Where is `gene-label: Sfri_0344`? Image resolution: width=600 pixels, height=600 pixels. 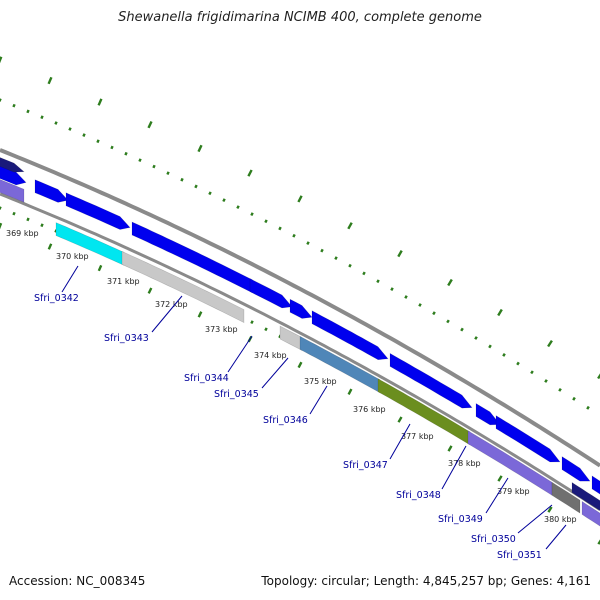 gene-label: Sfri_0344 is located at coordinates (206, 378).